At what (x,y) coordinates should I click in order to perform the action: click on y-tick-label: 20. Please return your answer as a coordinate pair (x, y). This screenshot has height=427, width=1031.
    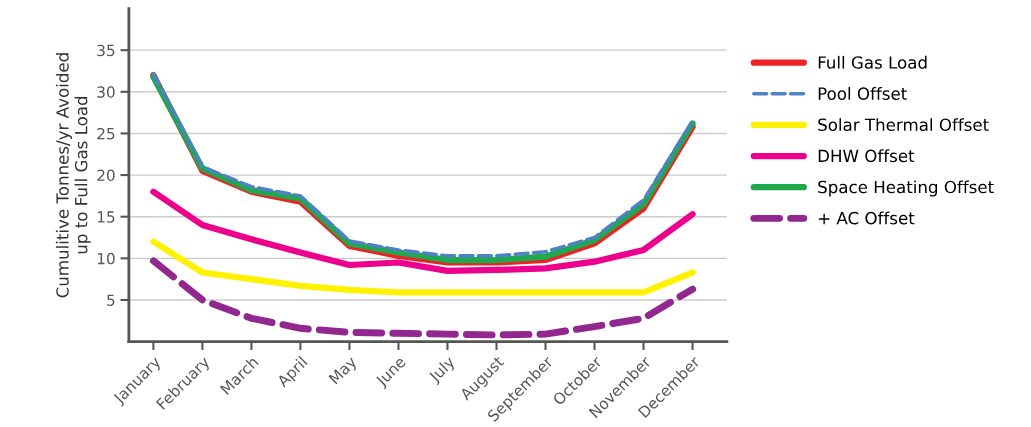
    Looking at the image, I should click on (106, 175).